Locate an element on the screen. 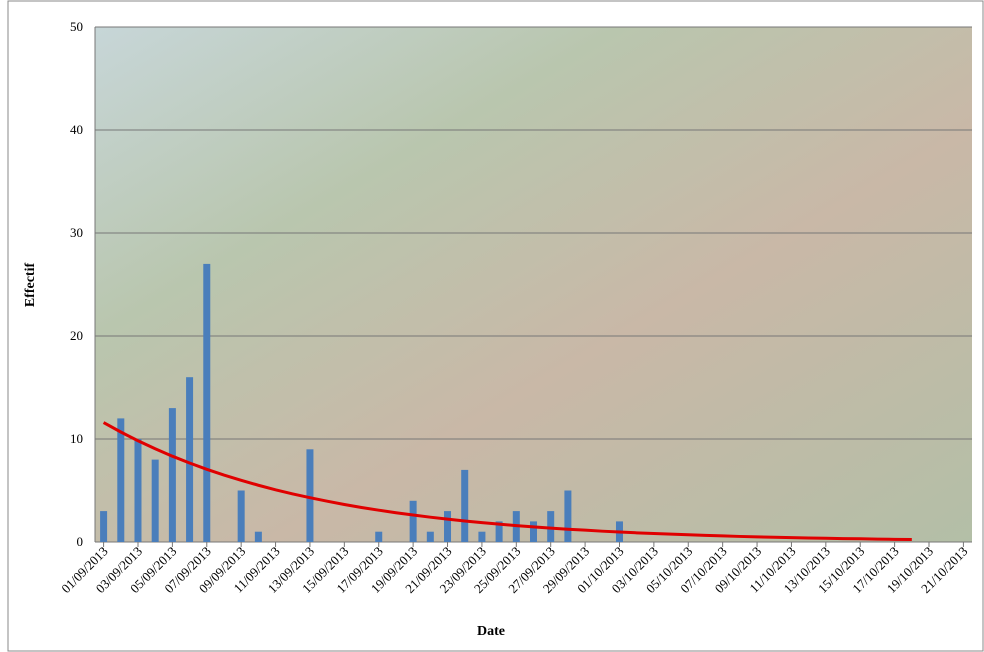 The height and width of the screenshot is (652, 984). y-axis-title: Effectif is located at coordinates (30, 285).